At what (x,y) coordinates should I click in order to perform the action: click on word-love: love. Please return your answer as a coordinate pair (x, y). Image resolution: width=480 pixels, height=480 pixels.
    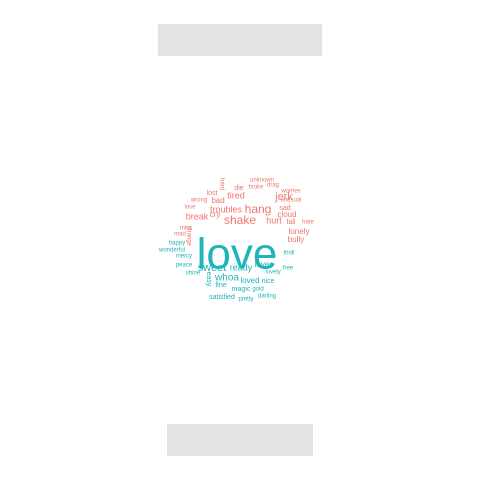
    Looking at the image, I should click on (237, 254).